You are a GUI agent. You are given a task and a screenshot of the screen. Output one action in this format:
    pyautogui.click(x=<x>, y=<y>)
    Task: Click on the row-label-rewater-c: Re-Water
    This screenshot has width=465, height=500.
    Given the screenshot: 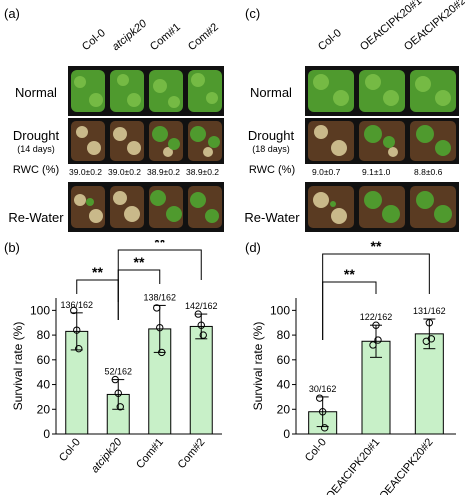 What is the action you would take?
    pyautogui.click(x=272, y=217)
    